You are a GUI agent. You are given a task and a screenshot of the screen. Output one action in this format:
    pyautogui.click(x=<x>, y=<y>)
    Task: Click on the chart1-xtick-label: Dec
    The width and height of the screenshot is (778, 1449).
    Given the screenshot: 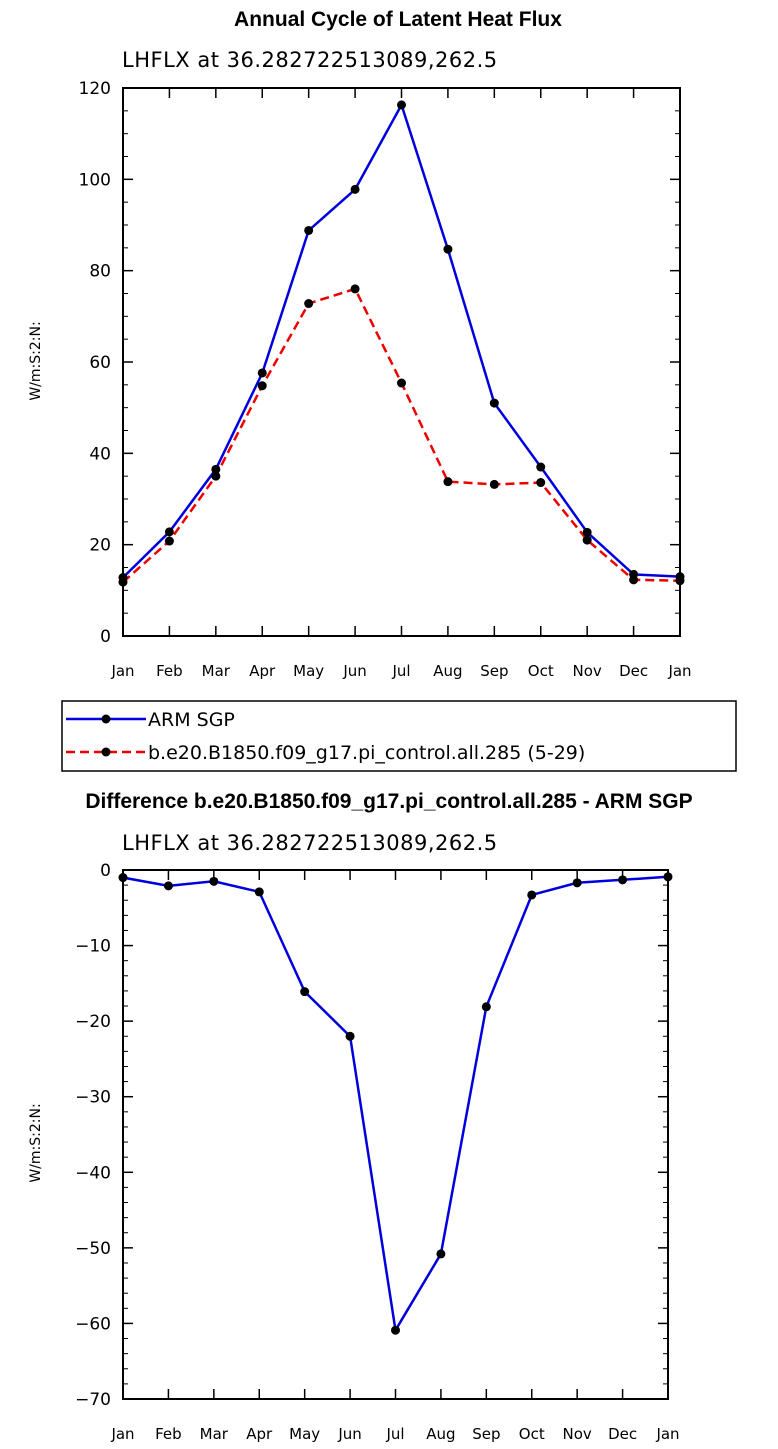 What is the action you would take?
    pyautogui.click(x=633, y=671)
    